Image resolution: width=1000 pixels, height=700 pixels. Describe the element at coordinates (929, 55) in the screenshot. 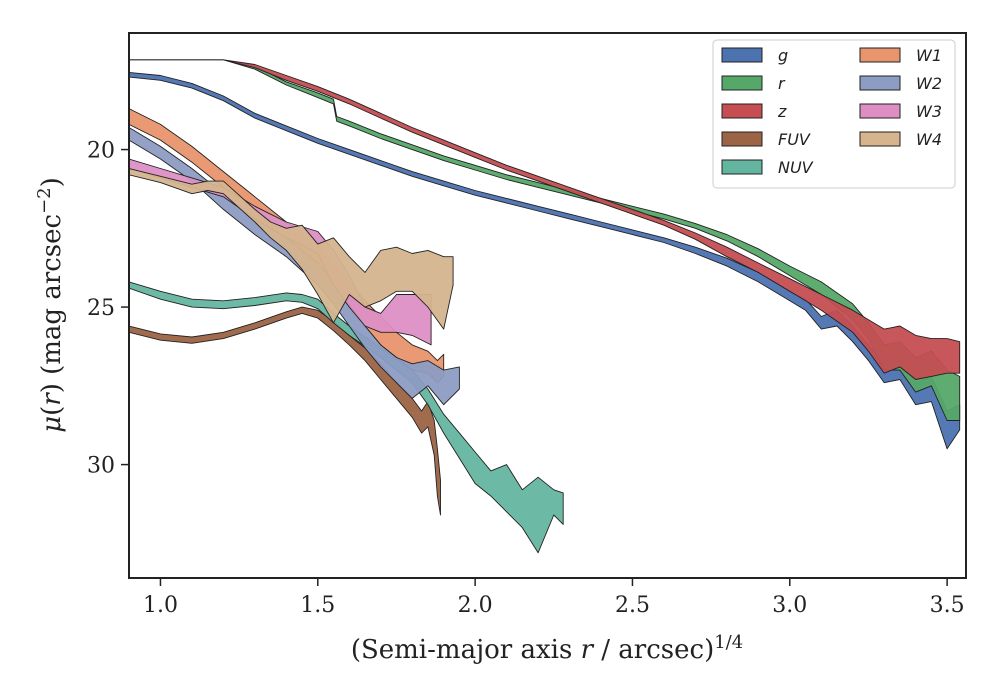

I see `legend-label-w1: W1` at that location.